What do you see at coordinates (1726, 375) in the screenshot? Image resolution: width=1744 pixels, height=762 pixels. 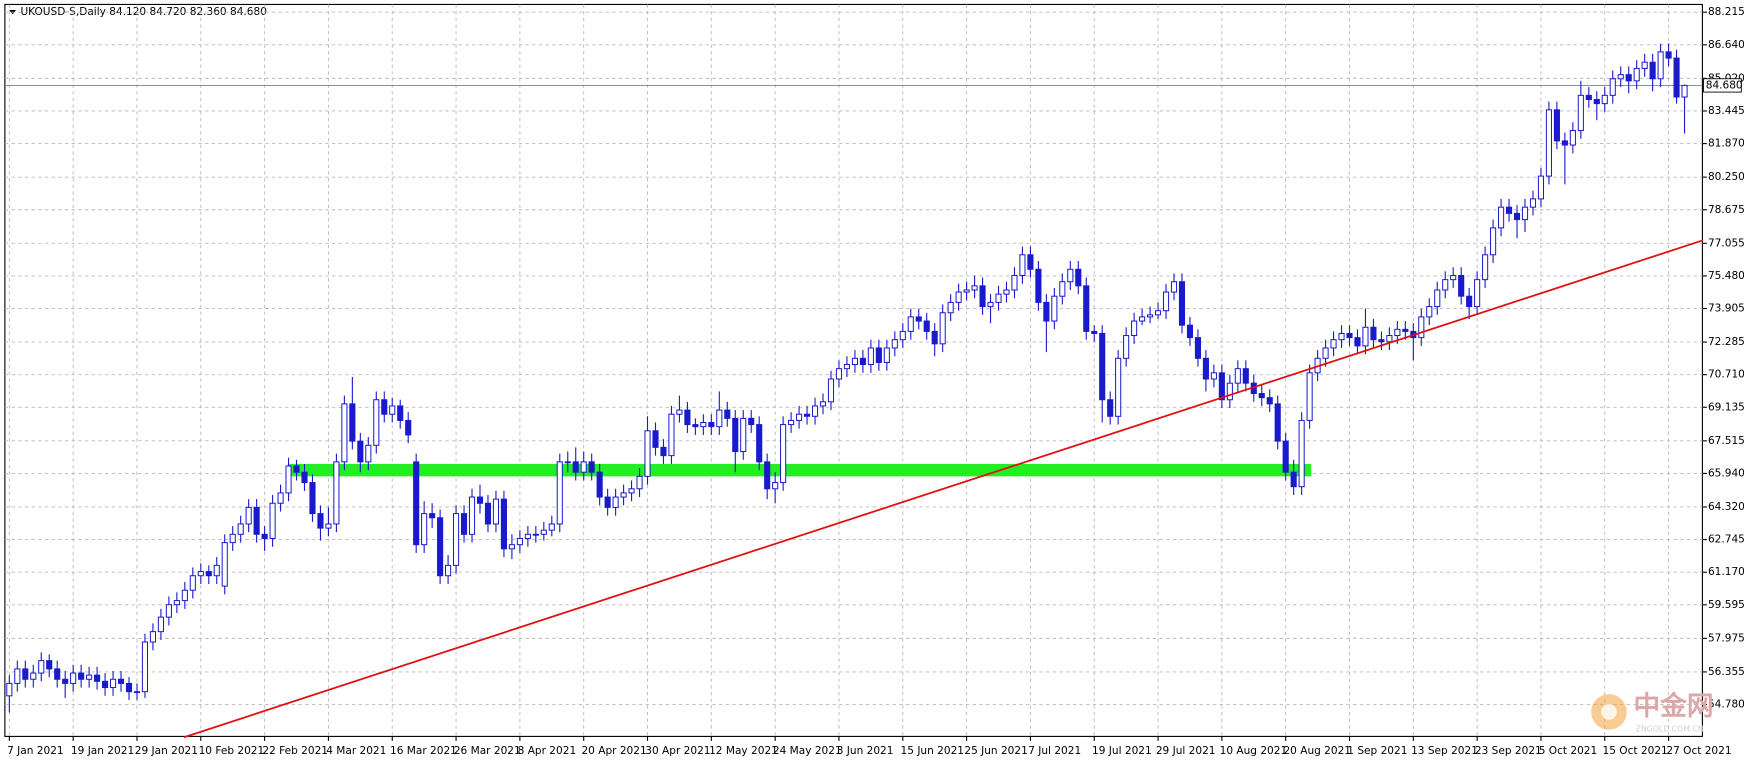 I see `y-tick-label: 70.710` at bounding box center [1726, 375].